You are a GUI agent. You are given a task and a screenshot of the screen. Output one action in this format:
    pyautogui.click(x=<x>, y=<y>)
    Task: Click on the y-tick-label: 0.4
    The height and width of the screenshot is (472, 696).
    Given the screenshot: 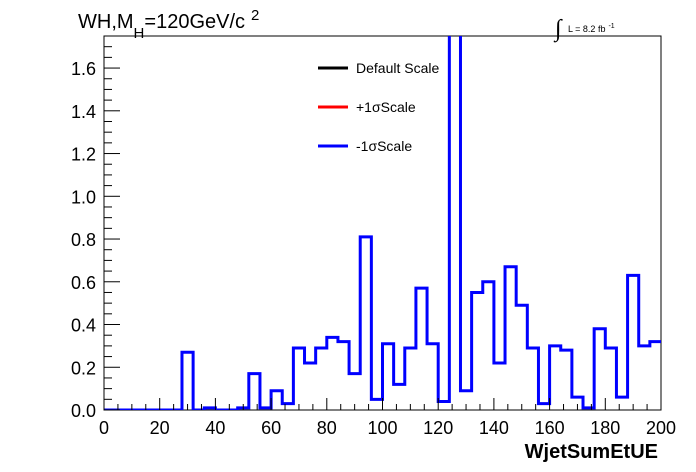 What is the action you would take?
    pyautogui.click(x=83, y=326)
    